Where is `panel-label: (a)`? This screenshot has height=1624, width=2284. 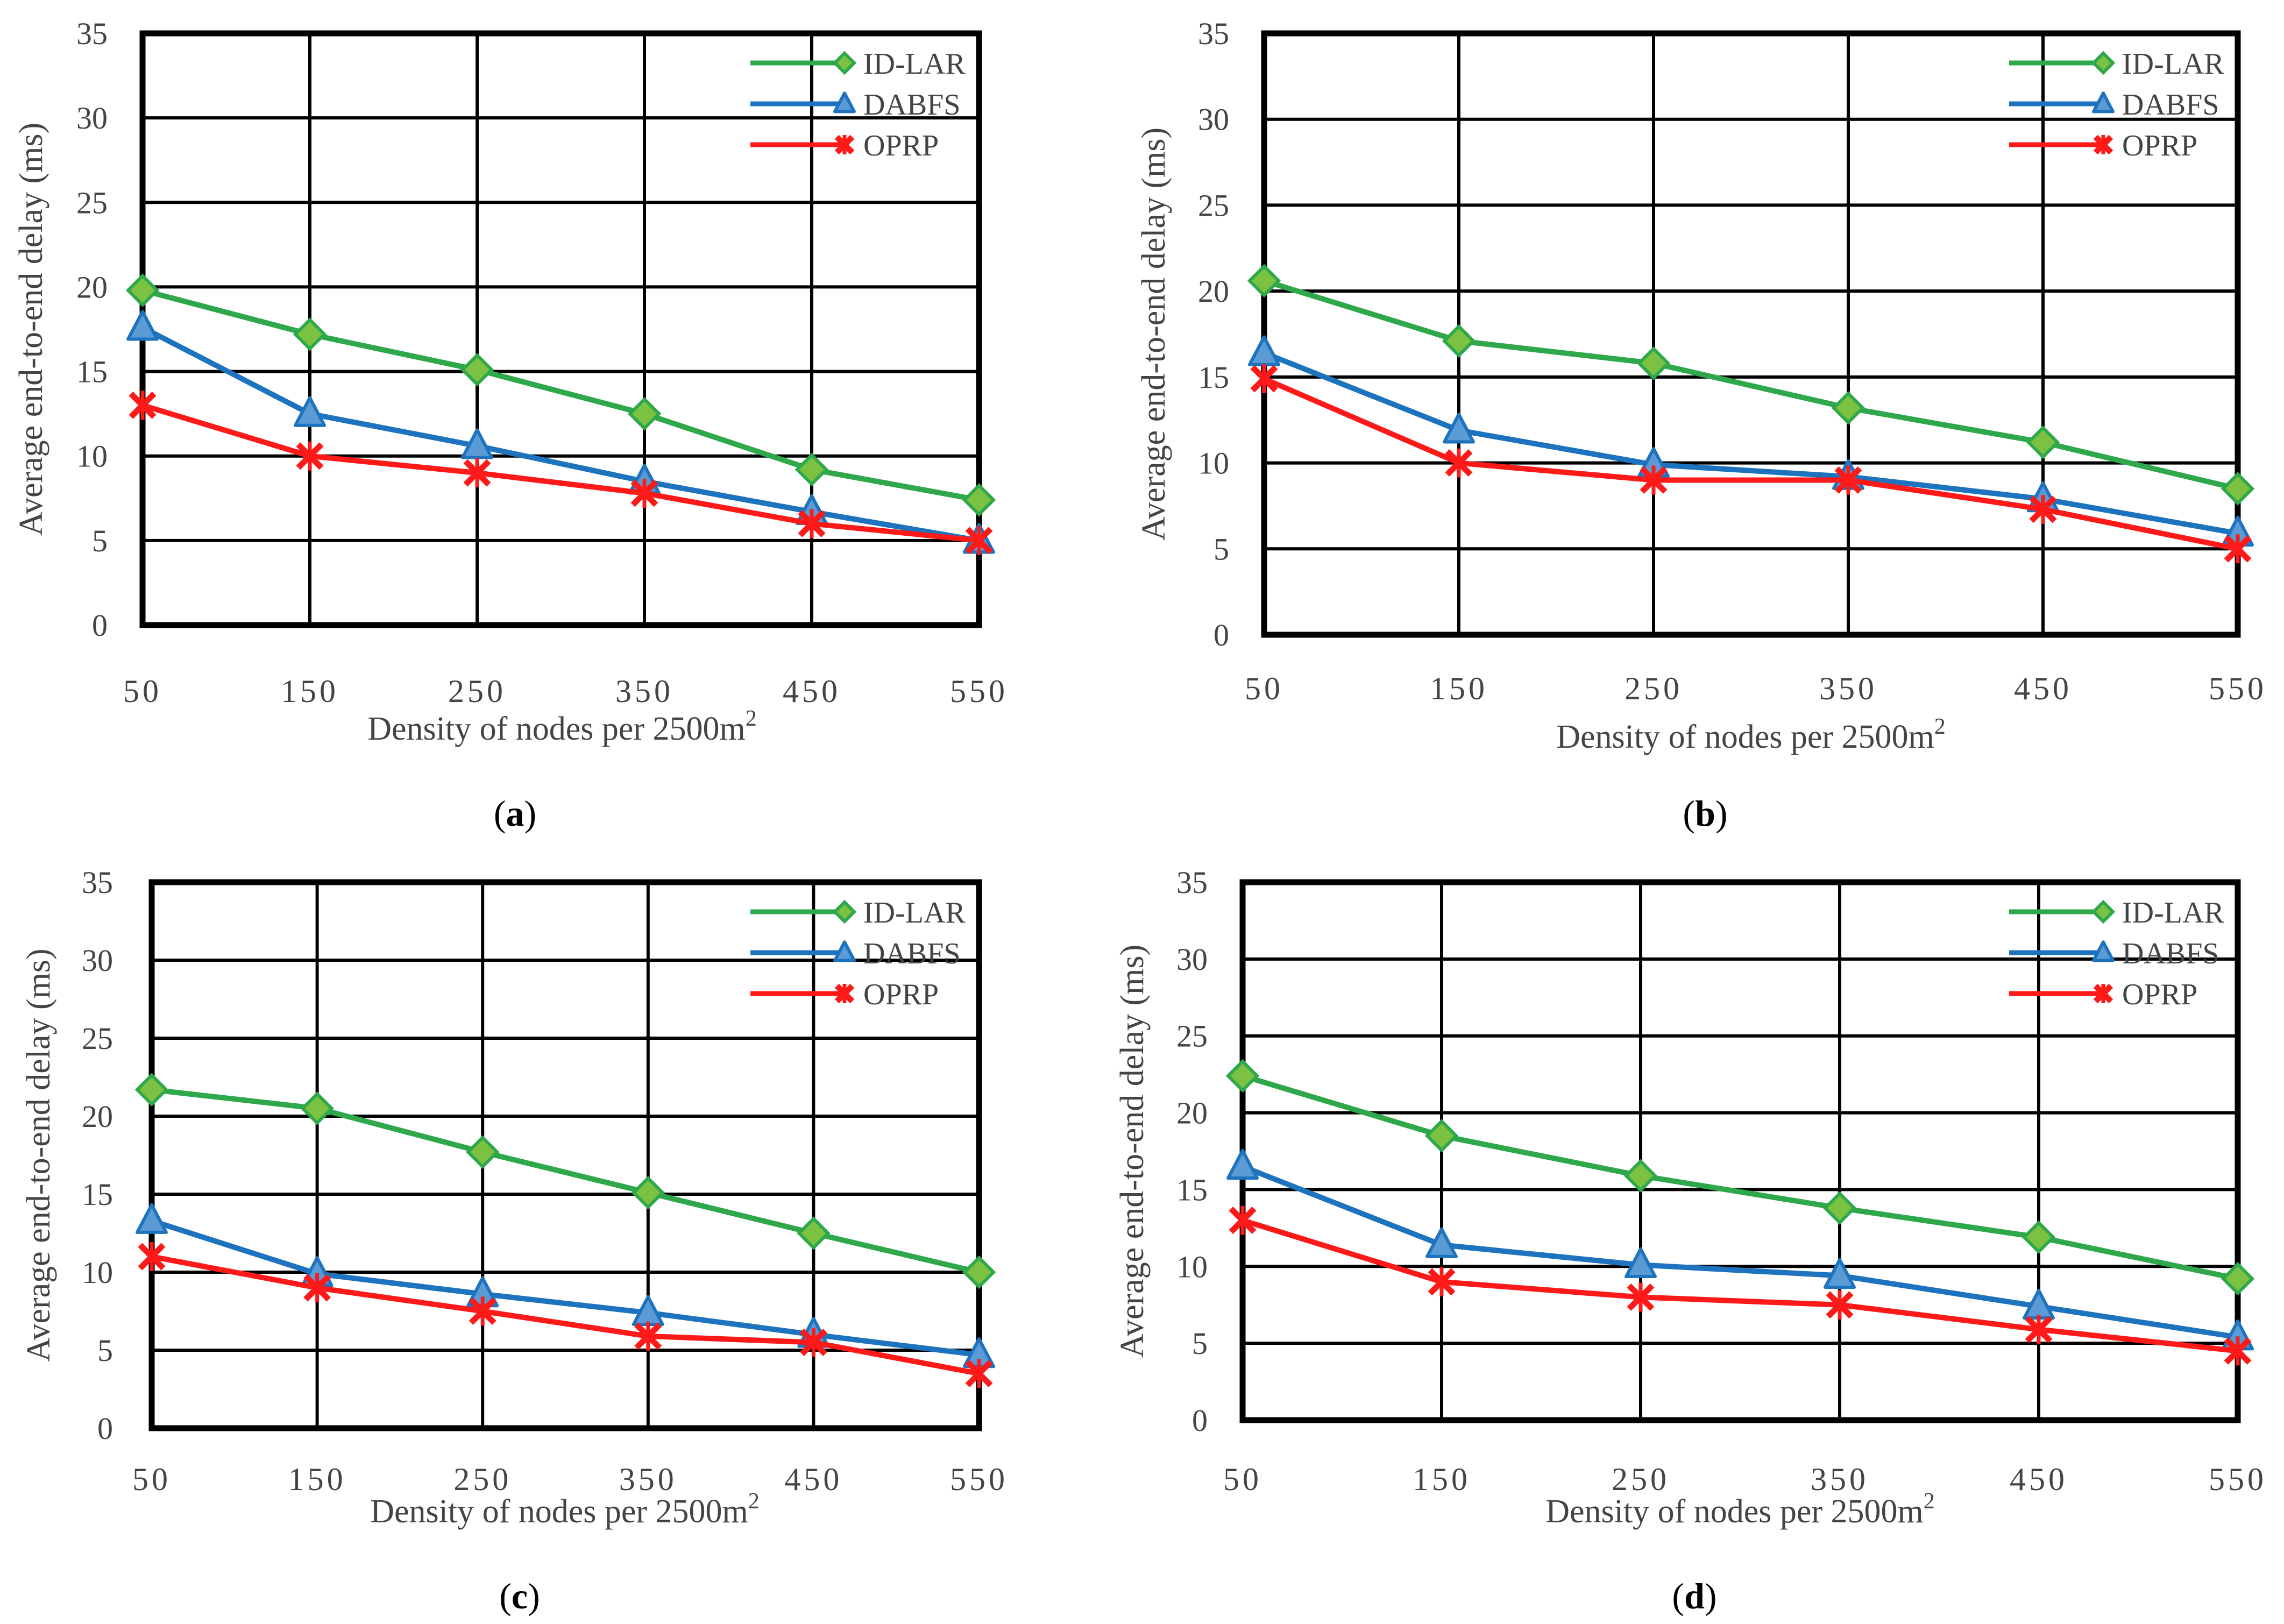 panel-label: (a) is located at coordinates (515, 814).